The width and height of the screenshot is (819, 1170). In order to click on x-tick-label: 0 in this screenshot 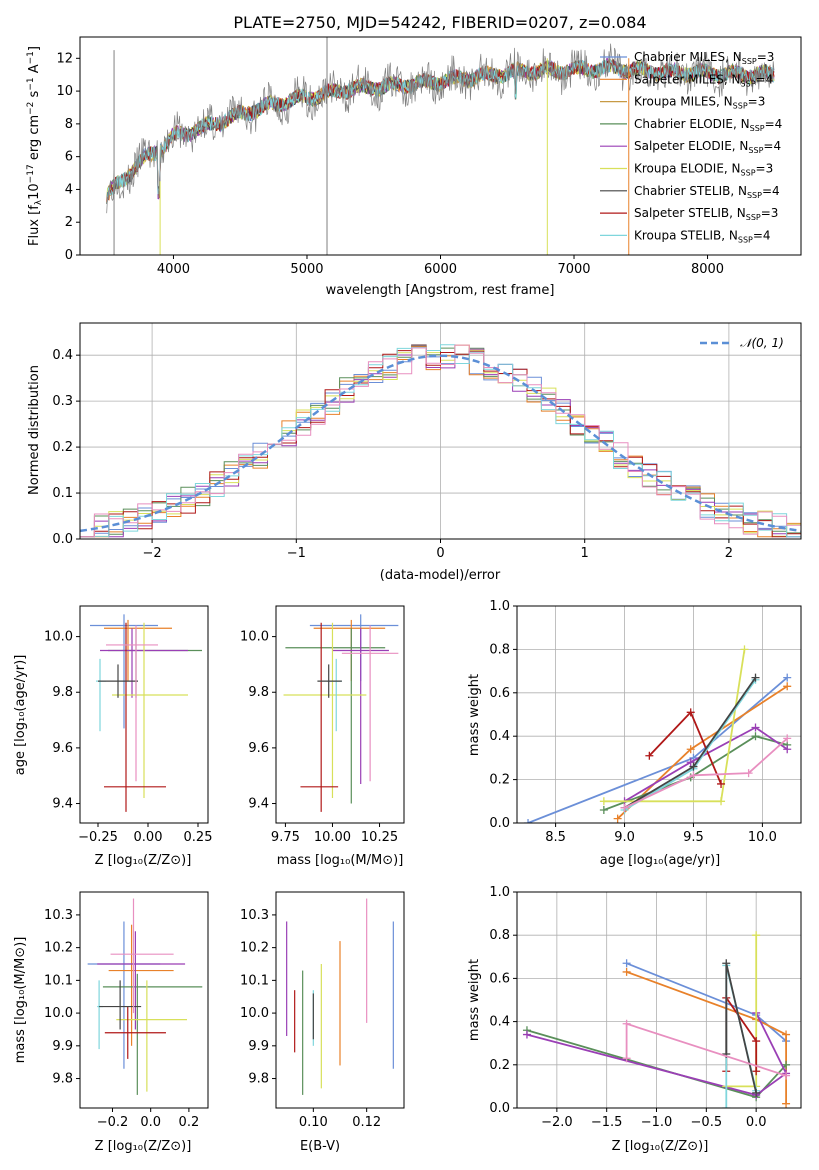, I will do `click(440, 553)`.